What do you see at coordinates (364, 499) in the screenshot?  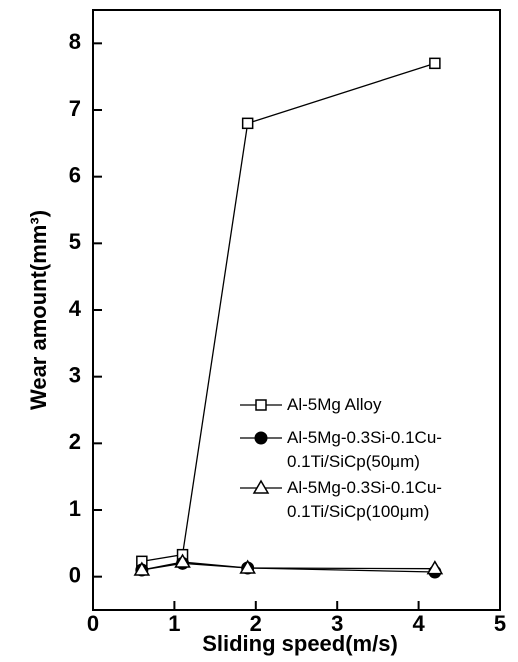 I see `legend-label: Al-5Mg-0.3Si-0.1Cu-0.1Ti/SiCp(100μm)` at bounding box center [364, 499].